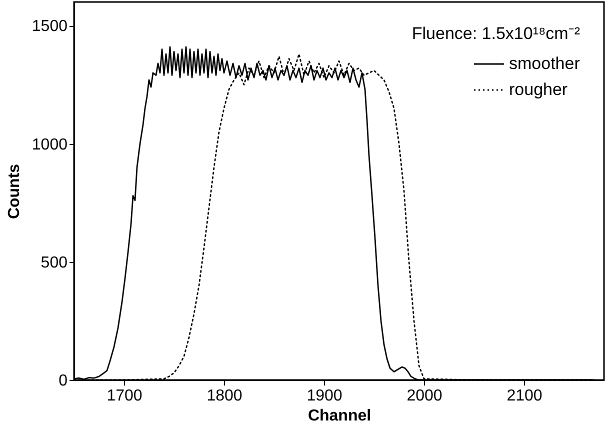 The image size is (606, 426). Describe the element at coordinates (50, 145) in the screenshot. I see `y-tick-label: 1000` at that location.